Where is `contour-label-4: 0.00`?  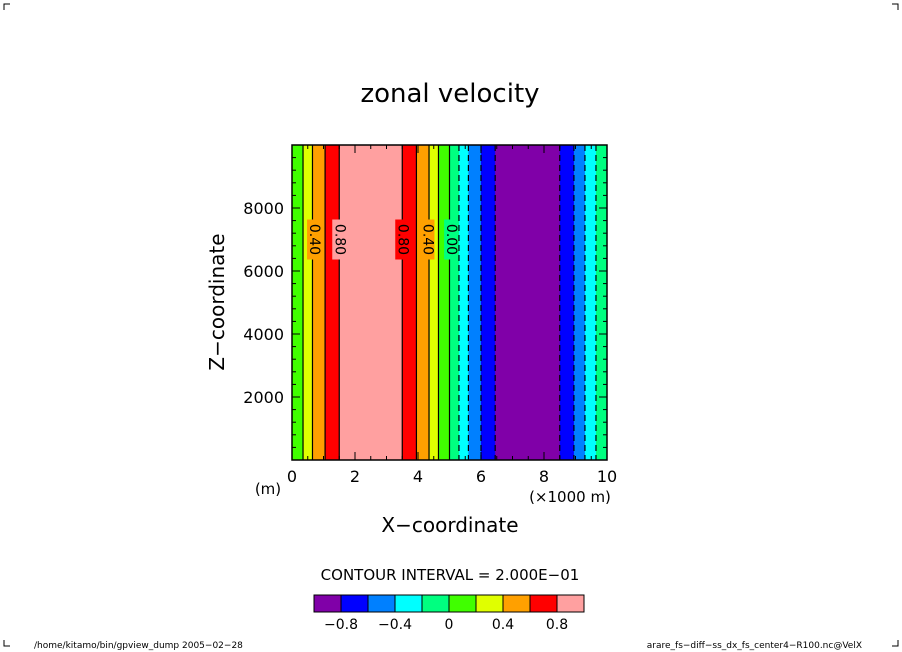 contour-label-4: 0.00 is located at coordinates (451, 239).